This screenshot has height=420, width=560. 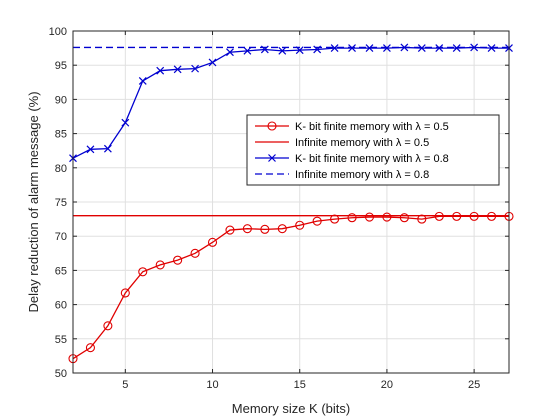 I want to click on y-tick-label: 65, so click(x=61, y=271).